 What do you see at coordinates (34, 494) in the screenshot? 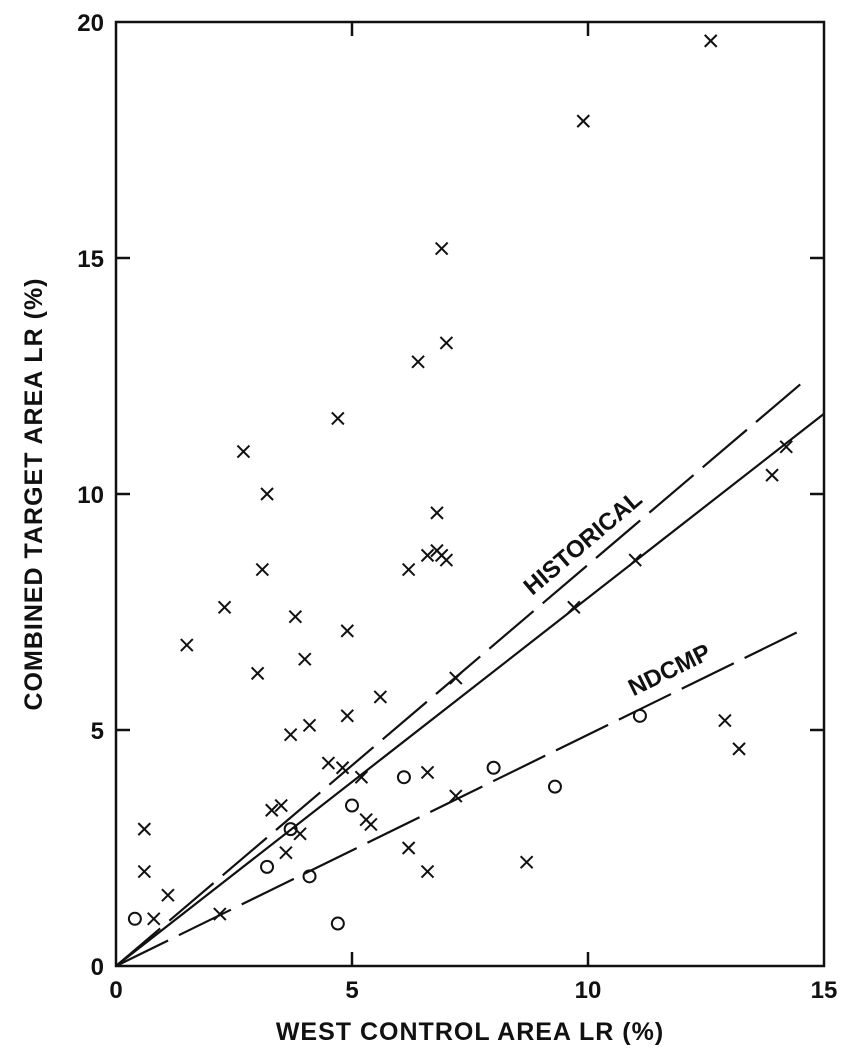
I see `y-axis-title: COMBINED TARGET AREA LR (%)` at bounding box center [34, 494].